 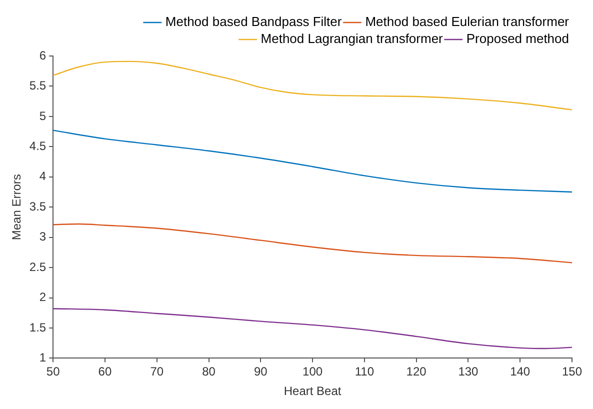 What do you see at coordinates (468, 371) in the screenshot?
I see `x-tick-label: 130` at bounding box center [468, 371].